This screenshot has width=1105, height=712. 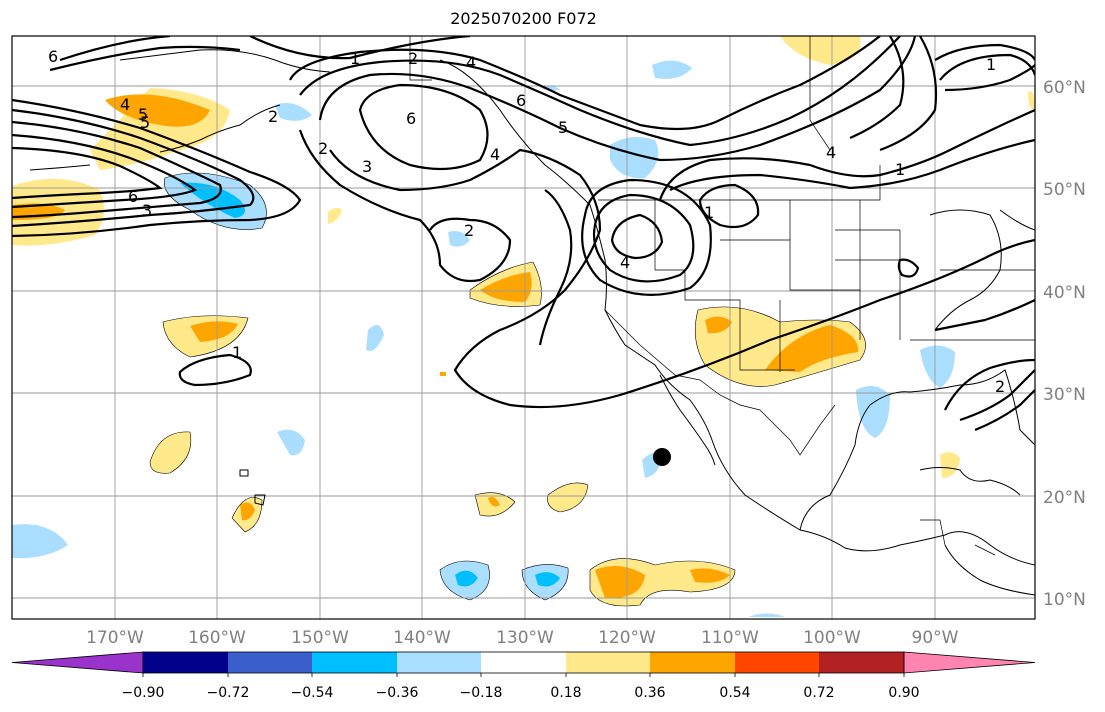 I want to click on lon-label-150w: 150°W, so click(x=320, y=638).